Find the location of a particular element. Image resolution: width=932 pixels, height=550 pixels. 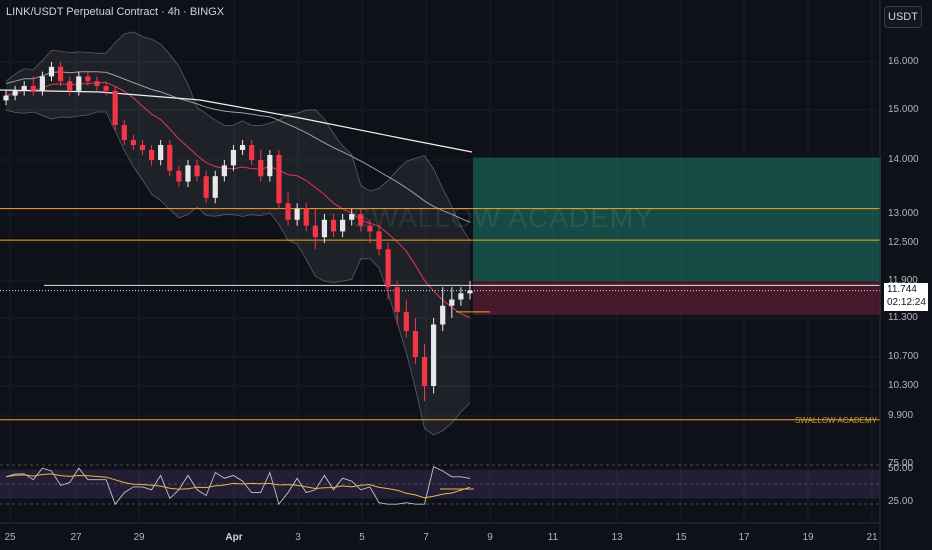

rsi-ma-line is located at coordinates (238, 486).